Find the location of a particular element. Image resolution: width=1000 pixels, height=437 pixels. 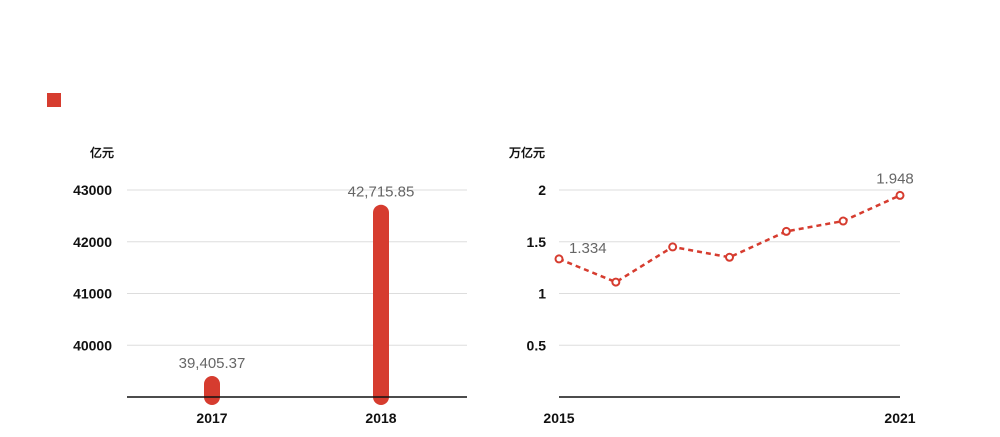

line-y-tick-label: 0.5 is located at coordinates (537, 345).